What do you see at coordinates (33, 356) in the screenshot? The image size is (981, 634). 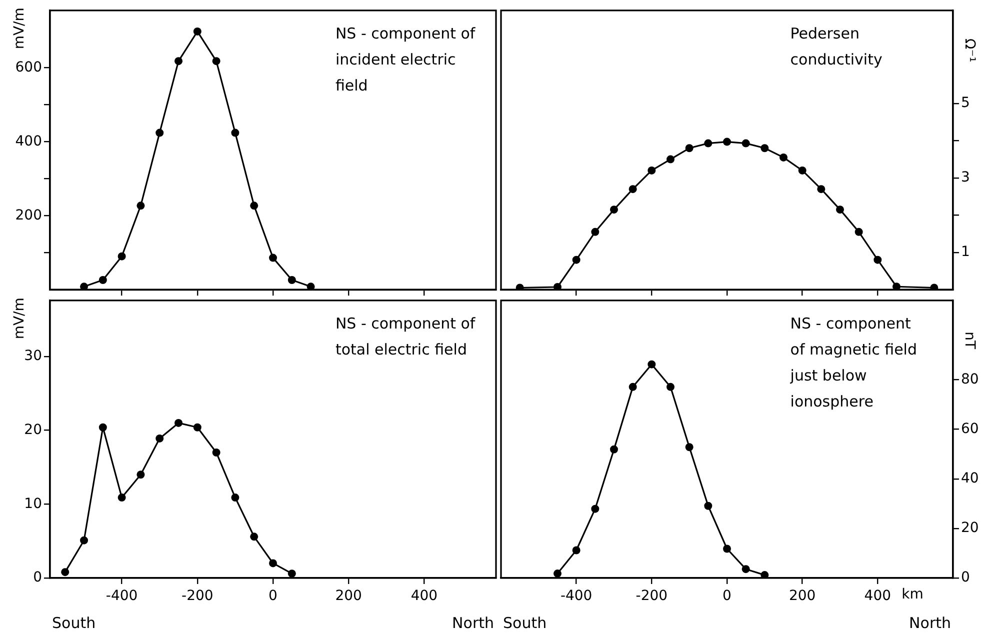 I see `y-tick-label: 30` at bounding box center [33, 356].